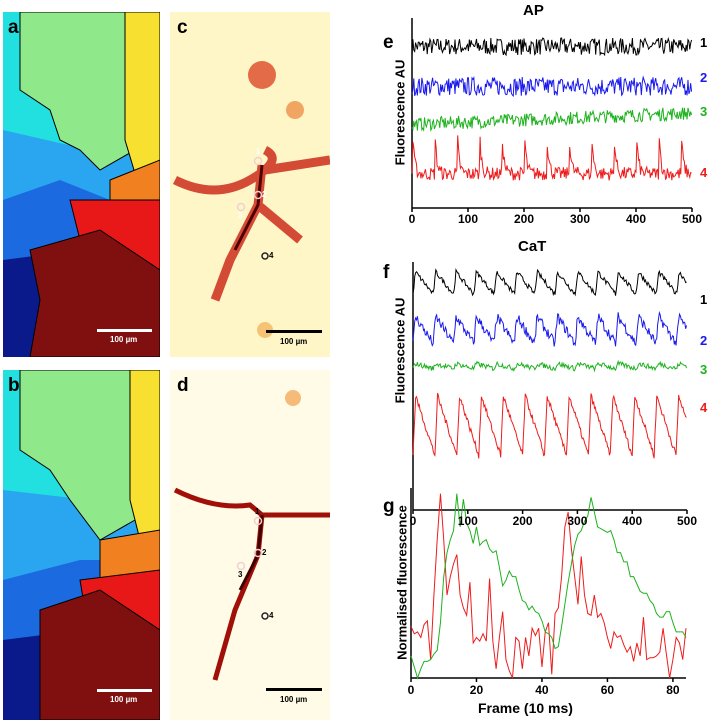 This screenshot has width=710, height=721. Describe the element at coordinates (400, 350) in the screenshot. I see `y-axis-label-f: Fluorescence AU` at that location.